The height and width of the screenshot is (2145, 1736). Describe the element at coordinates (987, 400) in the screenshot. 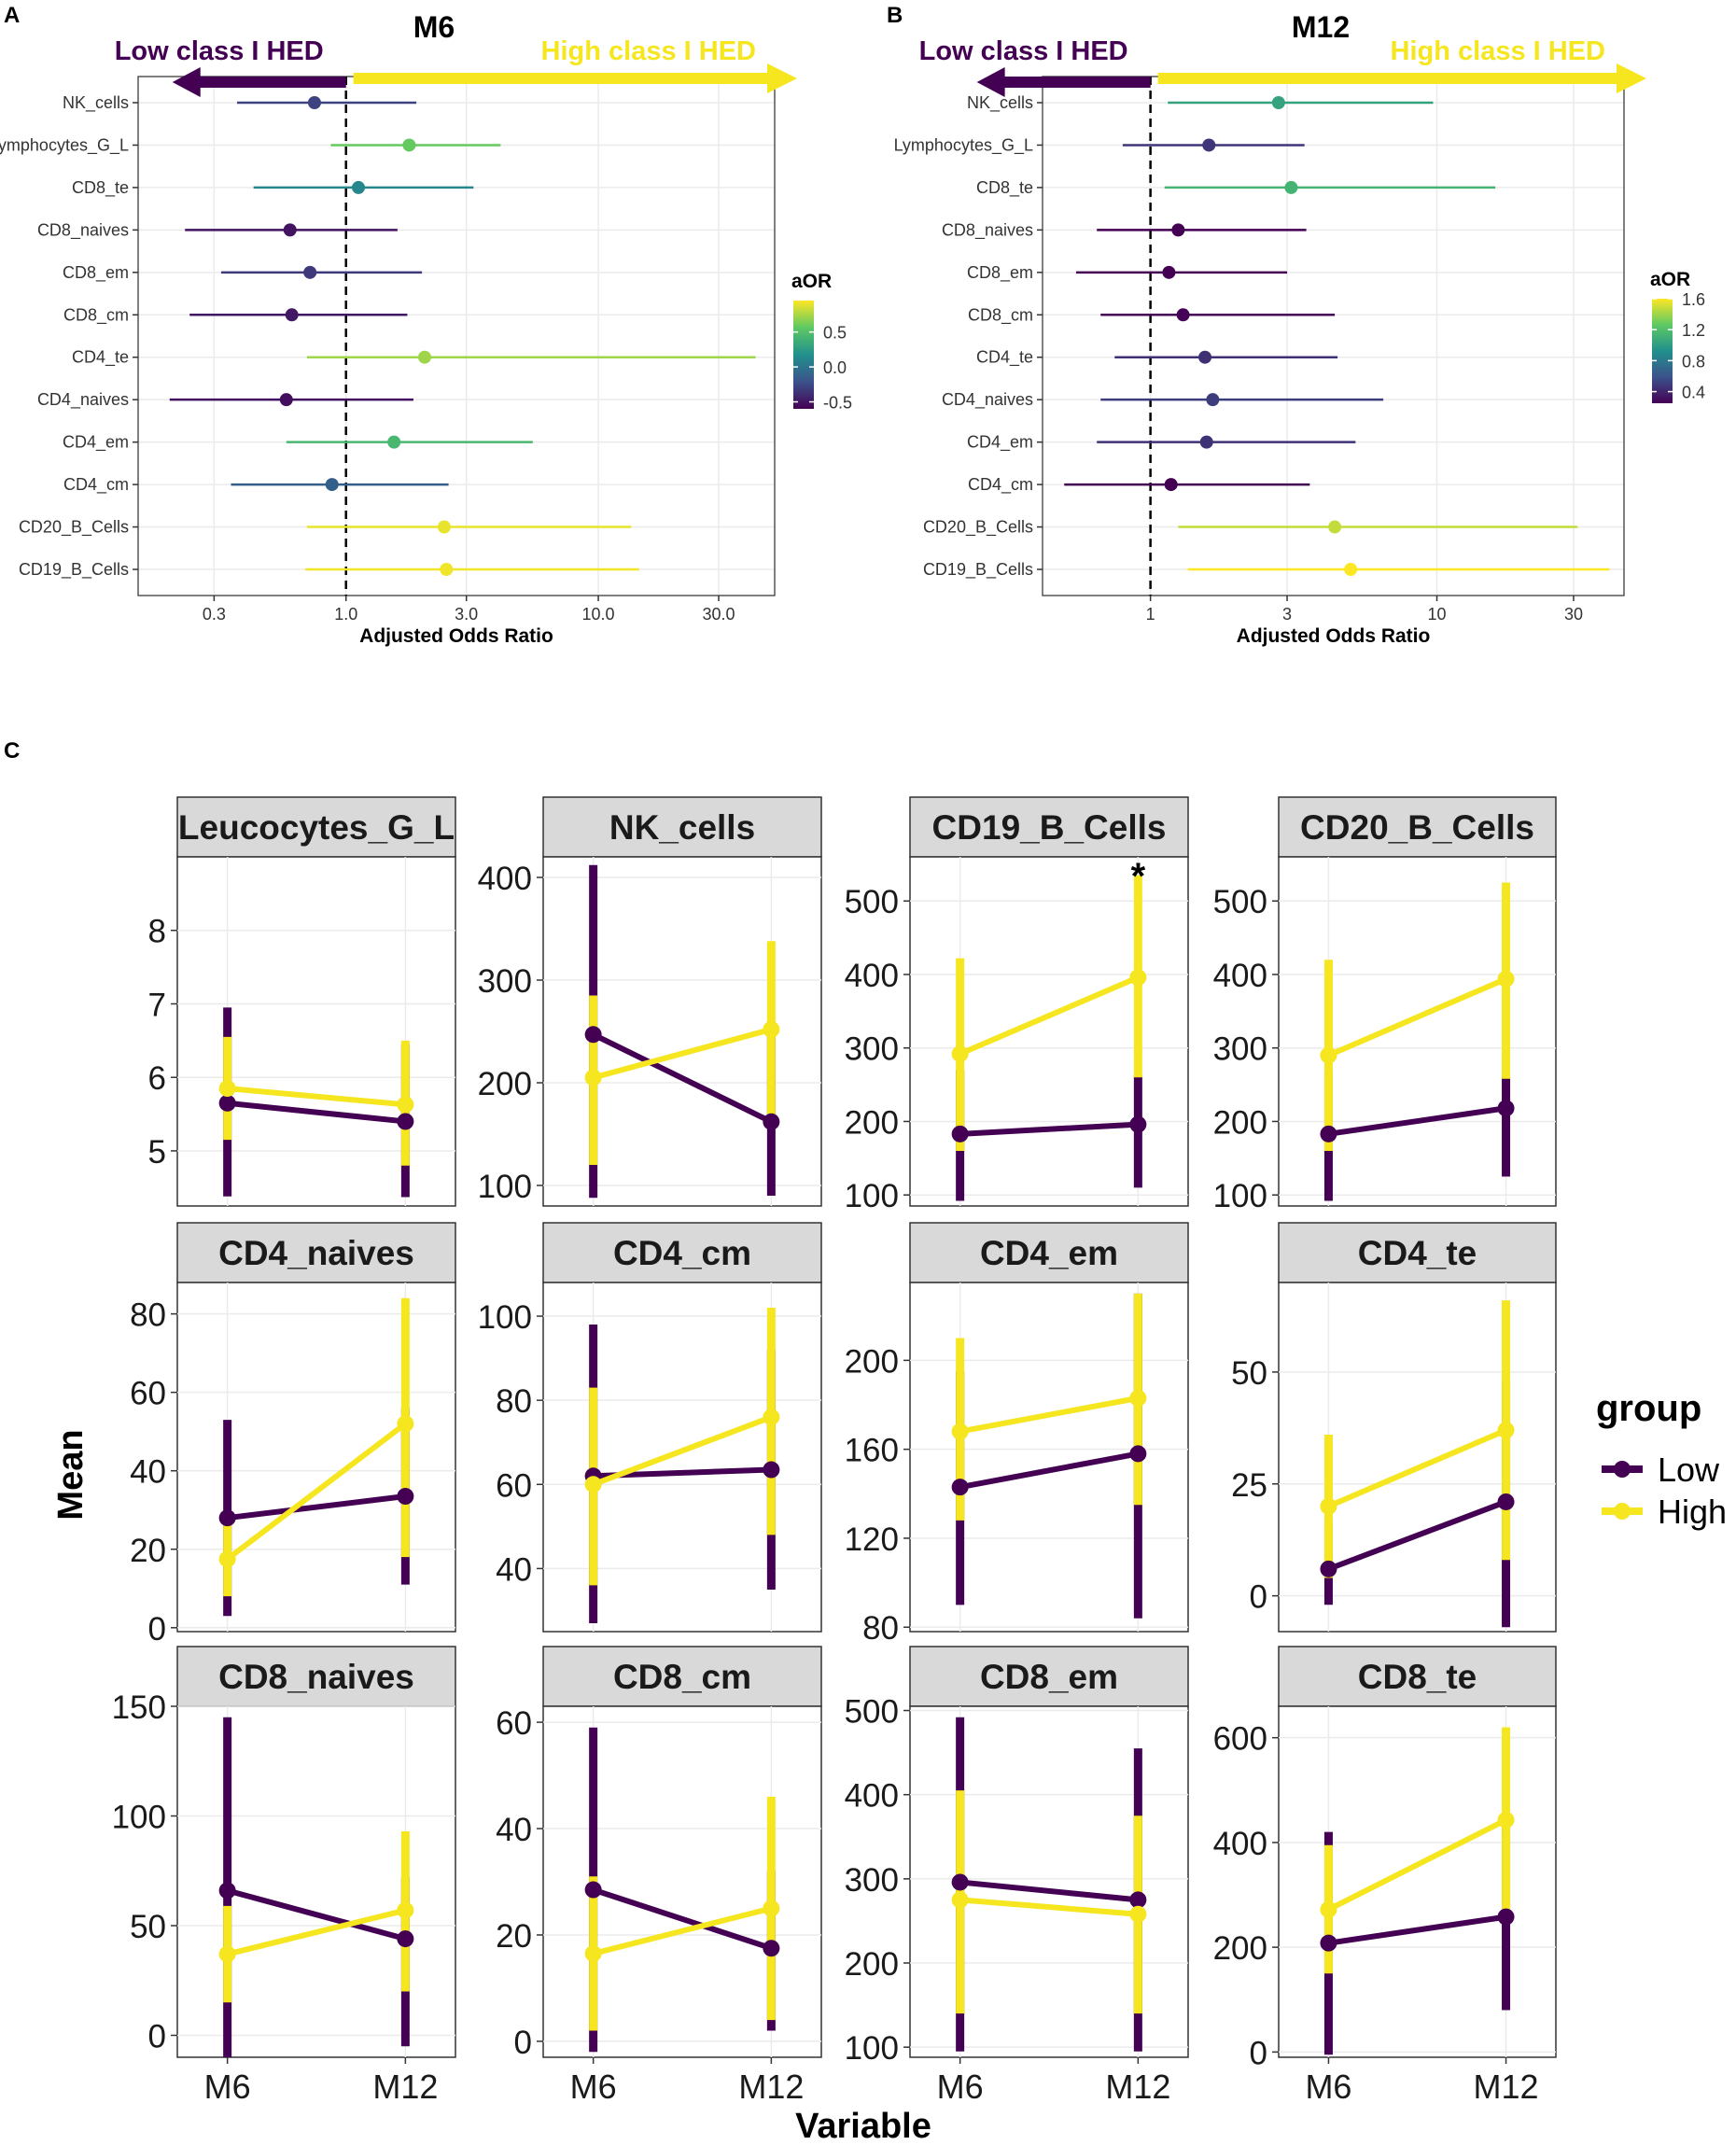

I see `row-label: CD4_naives` at that location.